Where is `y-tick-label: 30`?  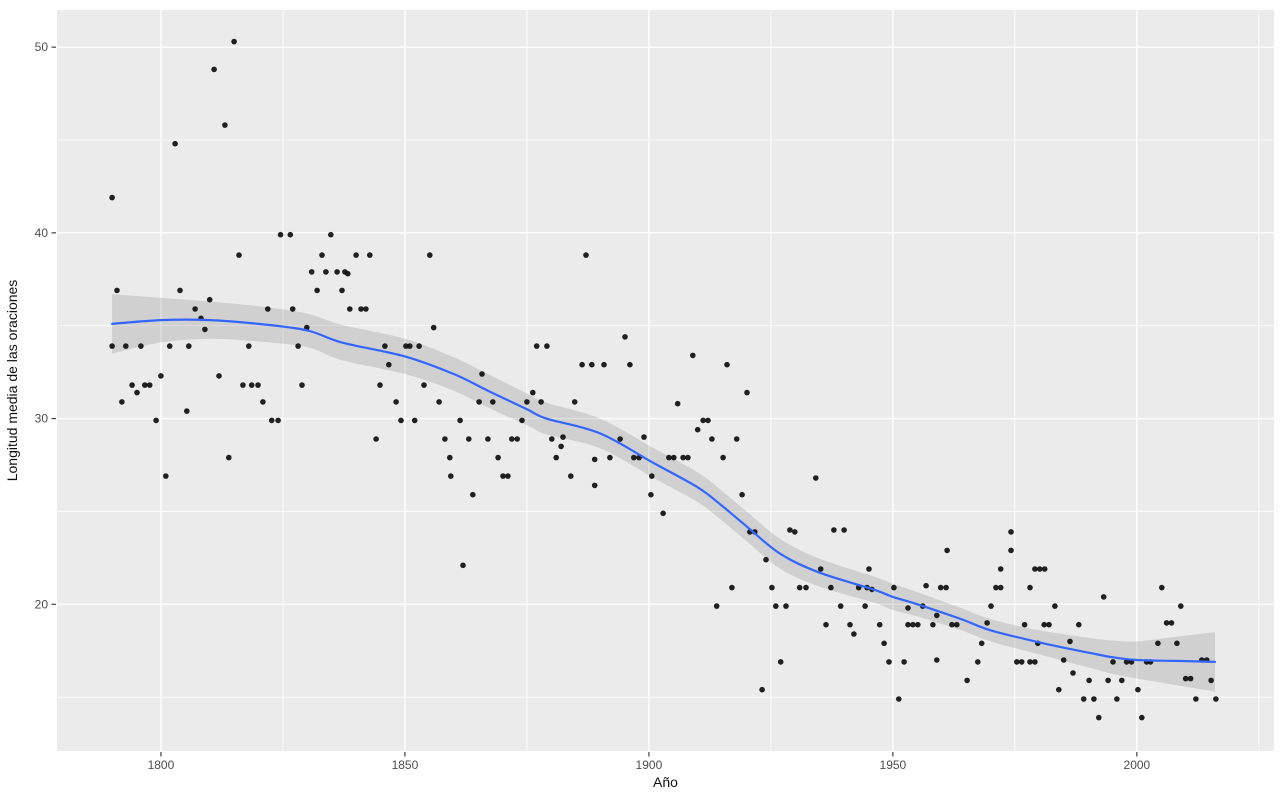 y-tick-label: 30 is located at coordinates (42, 419).